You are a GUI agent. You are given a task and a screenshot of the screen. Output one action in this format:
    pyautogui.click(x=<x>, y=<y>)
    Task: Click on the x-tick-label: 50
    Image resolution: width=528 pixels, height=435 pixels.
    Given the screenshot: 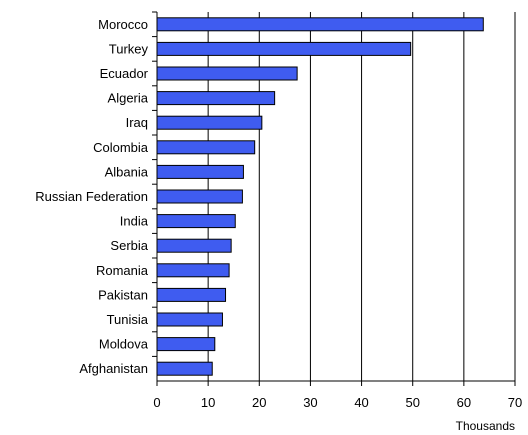 What is the action you would take?
    pyautogui.click(x=412, y=402)
    